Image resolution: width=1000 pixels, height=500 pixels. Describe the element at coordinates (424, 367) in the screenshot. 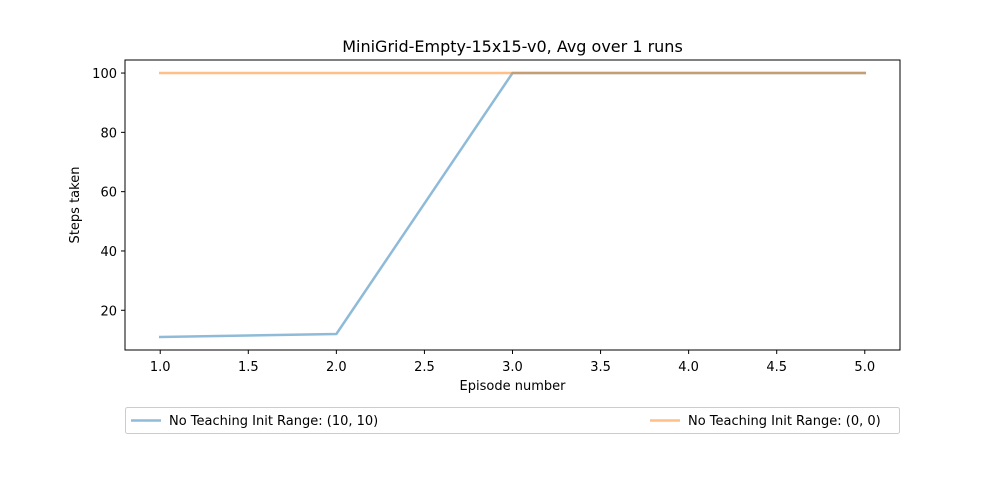

I see `x-tick-label: 2.5` at that location.